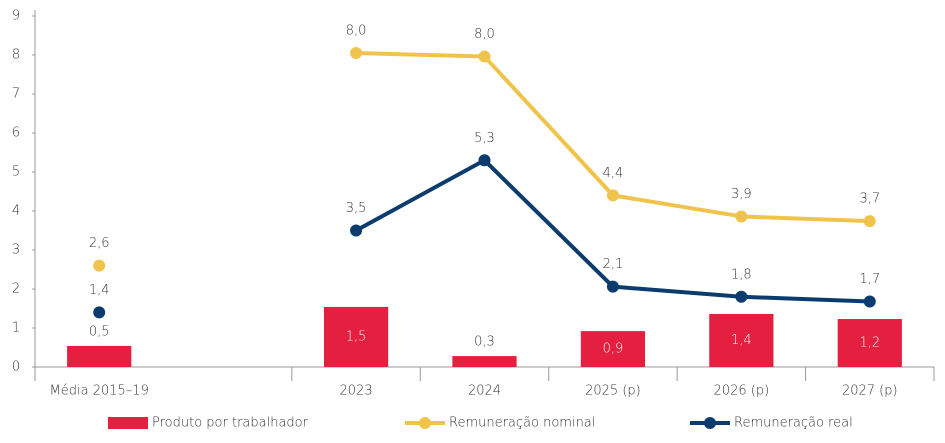  Describe the element at coordinates (16, 367) in the screenshot. I see `y-tick-label: 0` at that location.